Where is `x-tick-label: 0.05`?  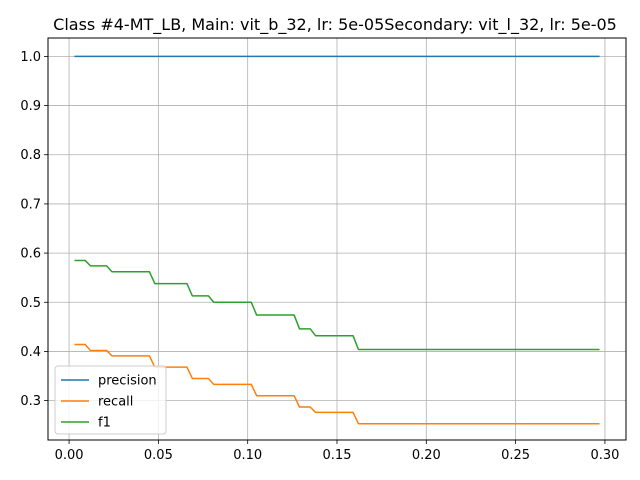
x-tick-label: 0.05 is located at coordinates (158, 455).